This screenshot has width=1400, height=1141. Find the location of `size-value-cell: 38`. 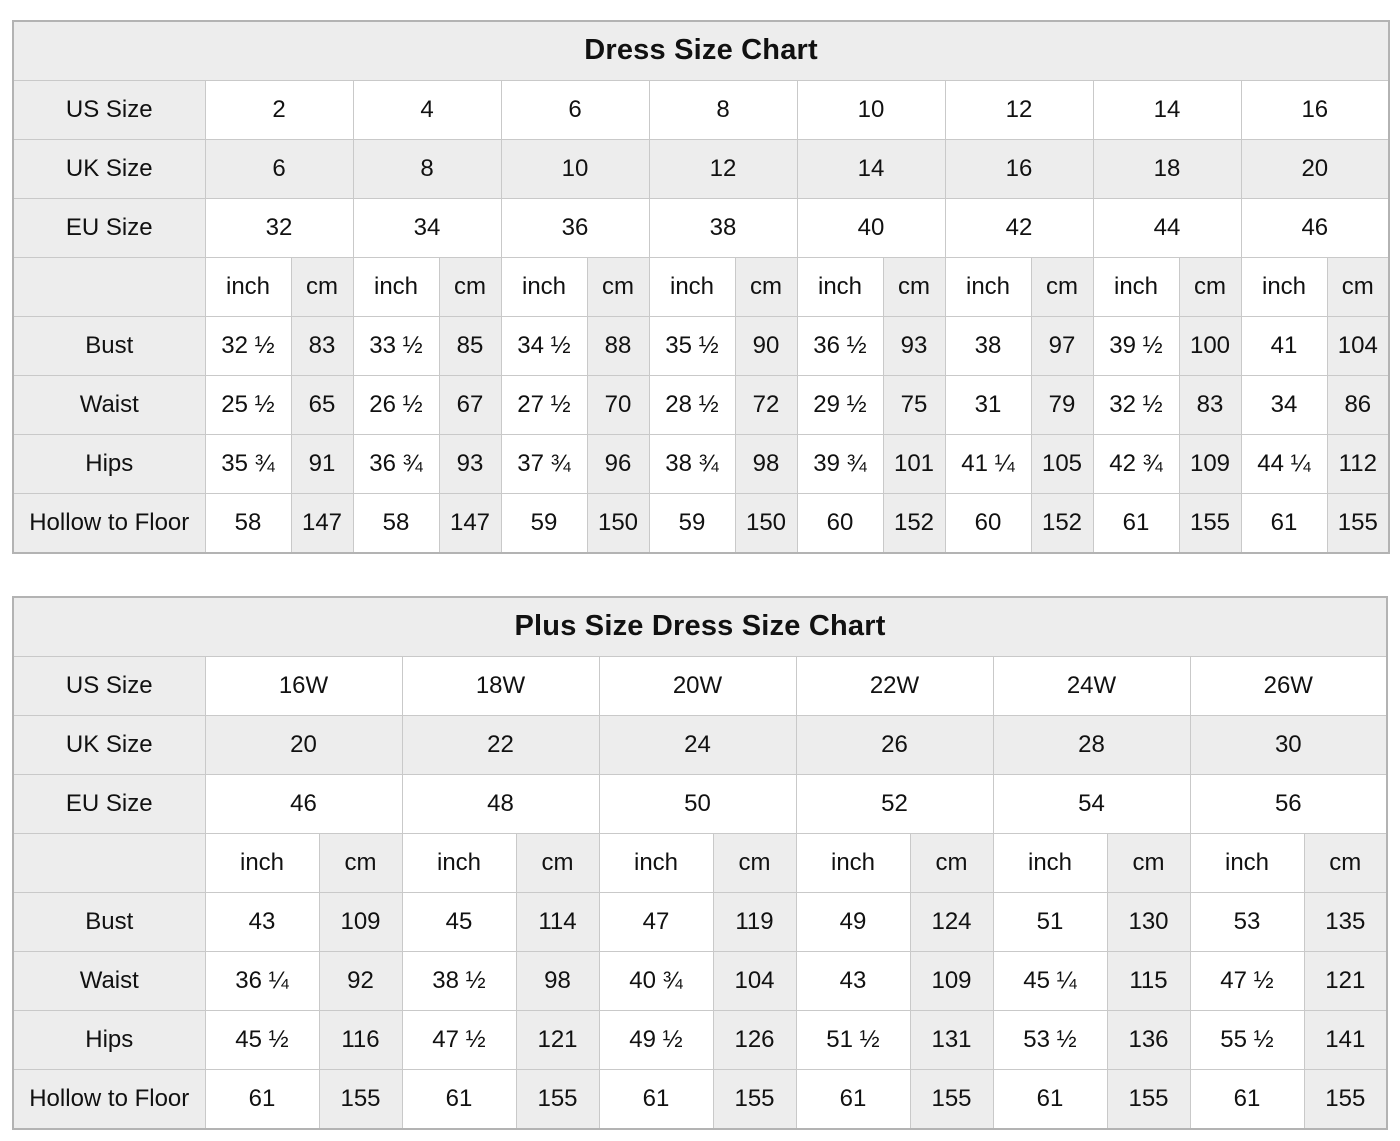

size-value-cell: 38 is located at coordinates (723, 228).